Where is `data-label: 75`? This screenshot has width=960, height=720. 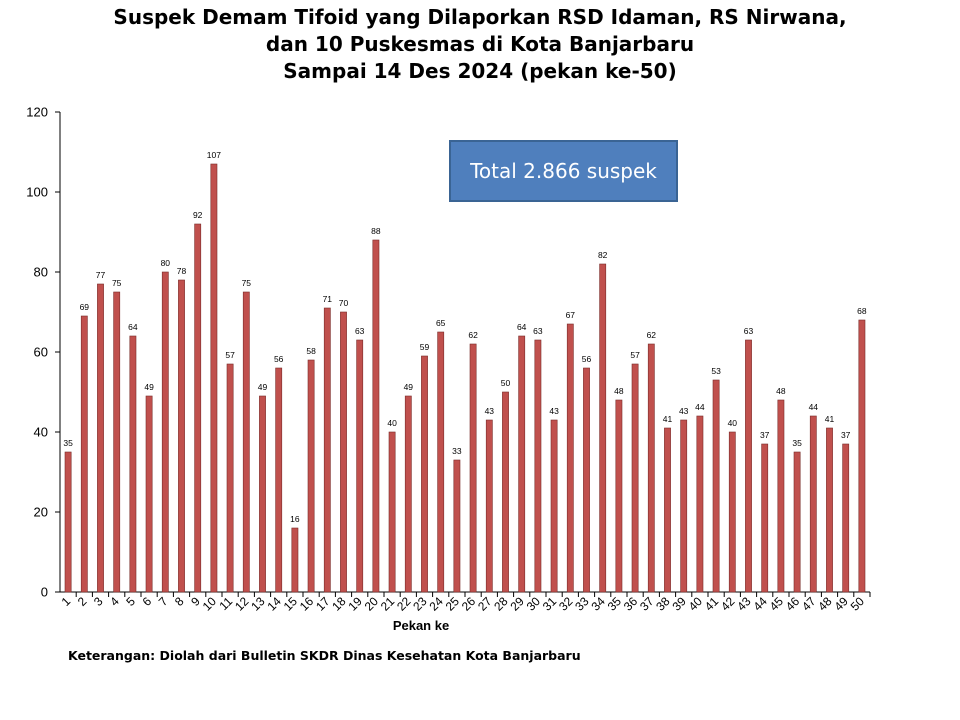 data-label: 75 is located at coordinates (247, 283).